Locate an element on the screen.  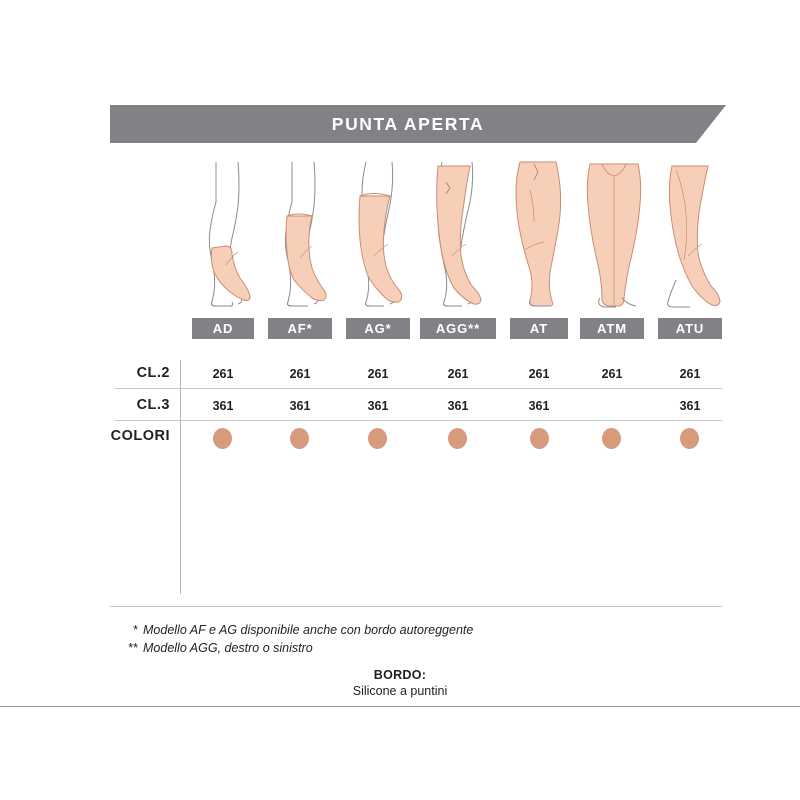
color-swatch-af is located at coordinates (299, 438).